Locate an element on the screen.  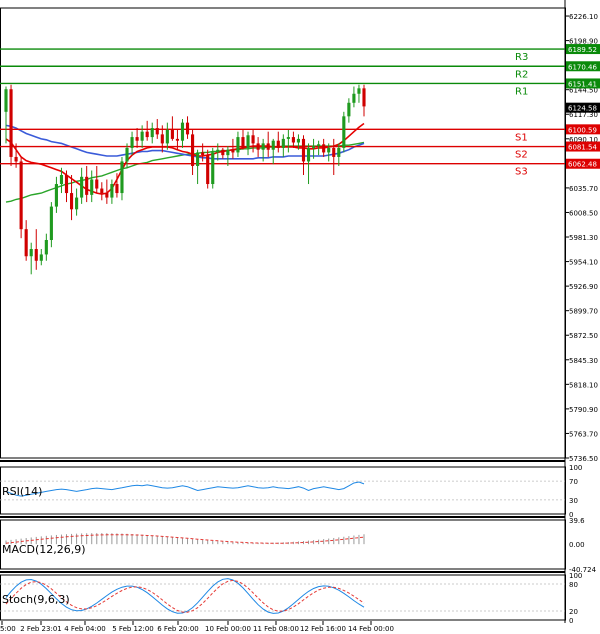
stoch-tick-label: 0 is located at coordinates (571, 621).